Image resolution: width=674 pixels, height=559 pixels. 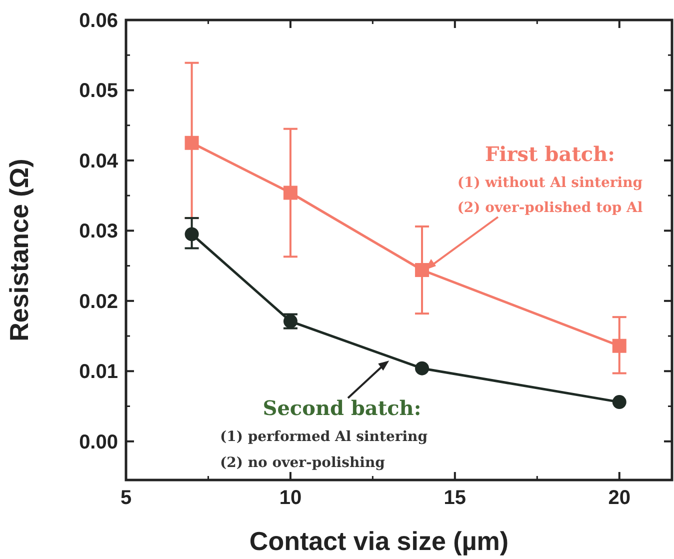 What do you see at coordinates (98, 231) in the screenshot?
I see `y-tick-label: 0.03` at bounding box center [98, 231].